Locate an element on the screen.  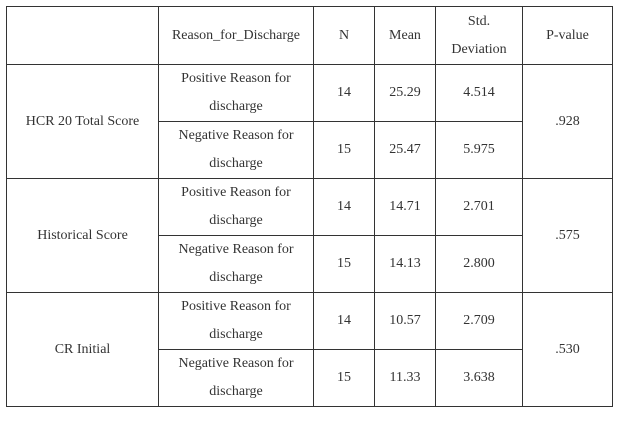
mean-cell: 11.33 is located at coordinates (405, 378).